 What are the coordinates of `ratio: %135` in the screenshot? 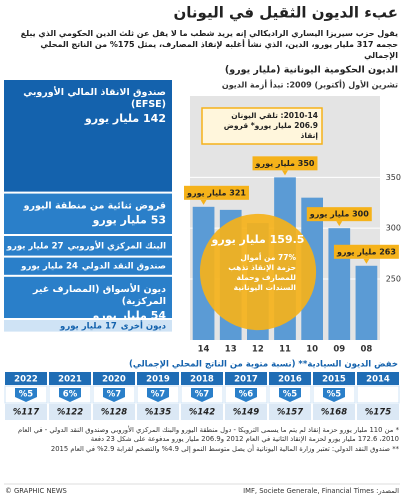 It's located at (158, 413).